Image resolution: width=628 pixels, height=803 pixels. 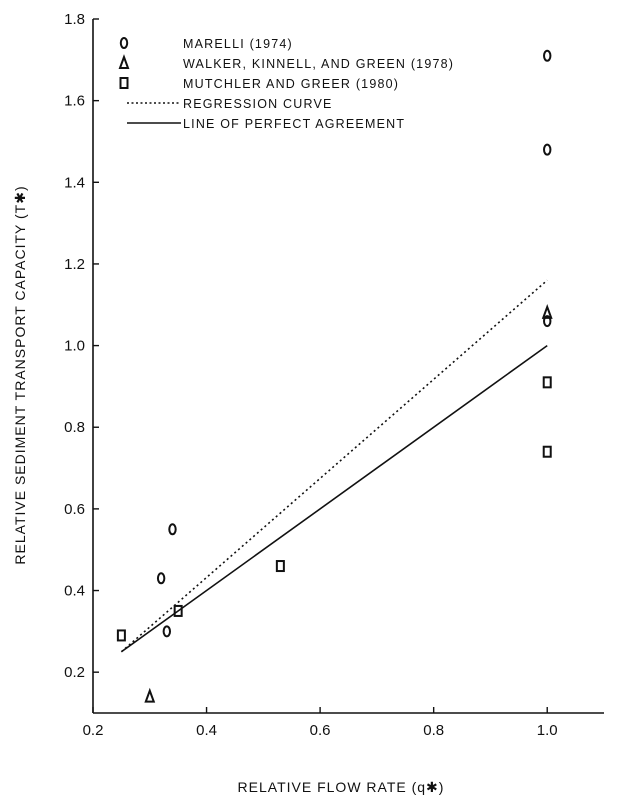 I want to click on legend-label: MARELLI (1974), so click(x=238, y=44).